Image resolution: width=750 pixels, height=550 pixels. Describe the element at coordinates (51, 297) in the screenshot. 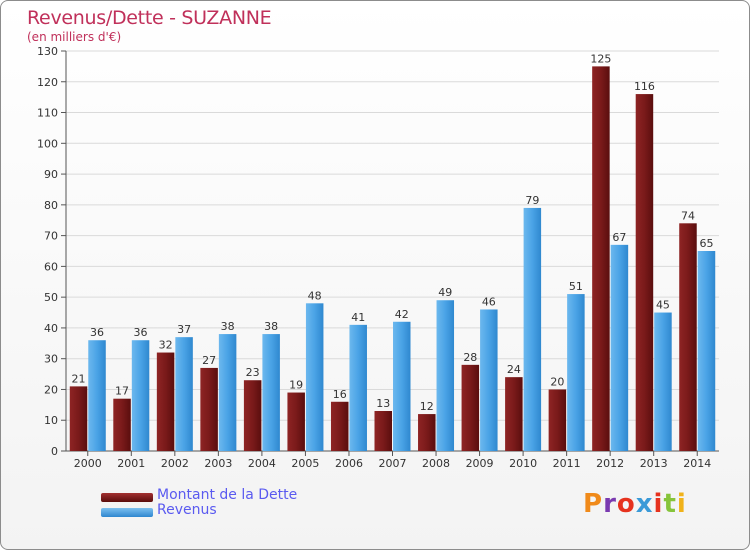

I see `y-tick-label: 50` at that location.